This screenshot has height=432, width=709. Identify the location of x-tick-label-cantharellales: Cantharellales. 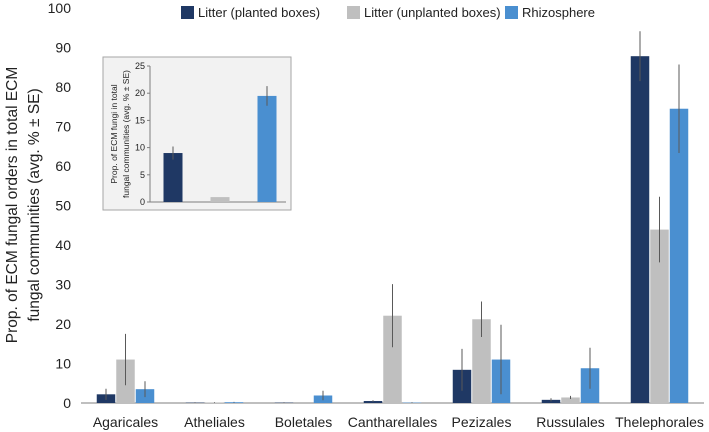
(393, 422).